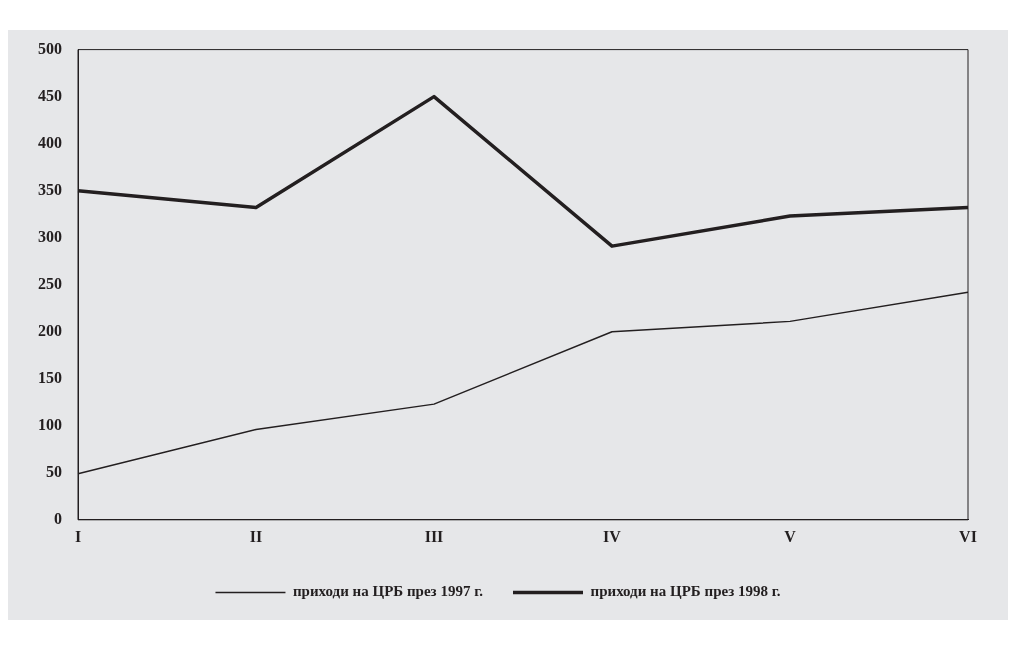 The image size is (1016, 647). Describe the element at coordinates (50, 377) in the screenshot. I see `y-tick-label: 150` at that location.